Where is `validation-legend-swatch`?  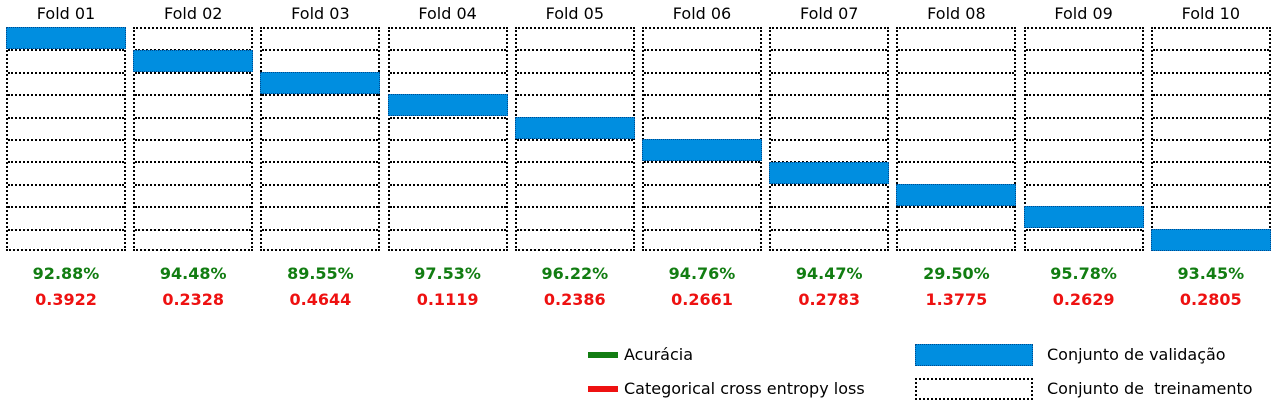
validation-legend-swatch is located at coordinates (974, 355).